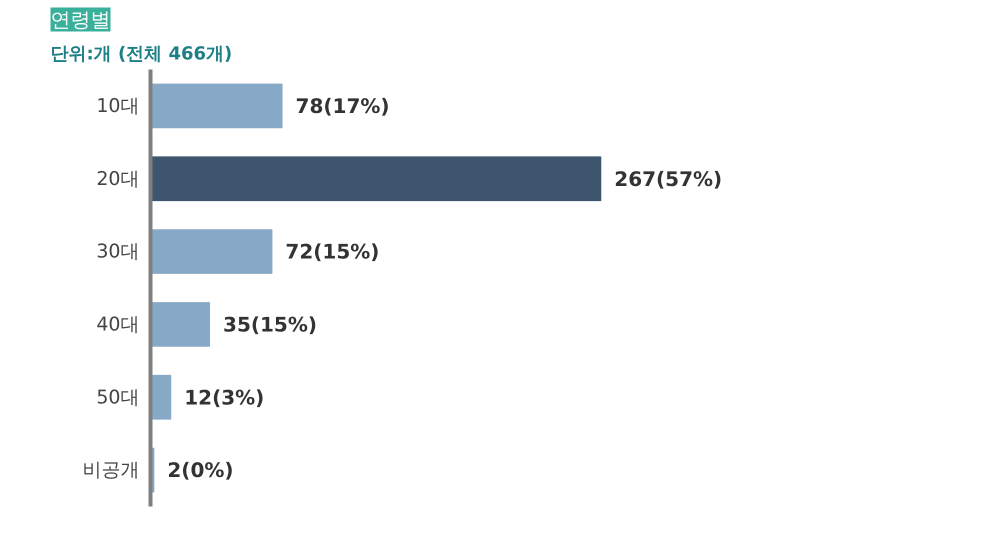  Describe the element at coordinates (141, 54) in the screenshot. I see `chart-subtitle: 단위:개 (전체 466개)` at that location.